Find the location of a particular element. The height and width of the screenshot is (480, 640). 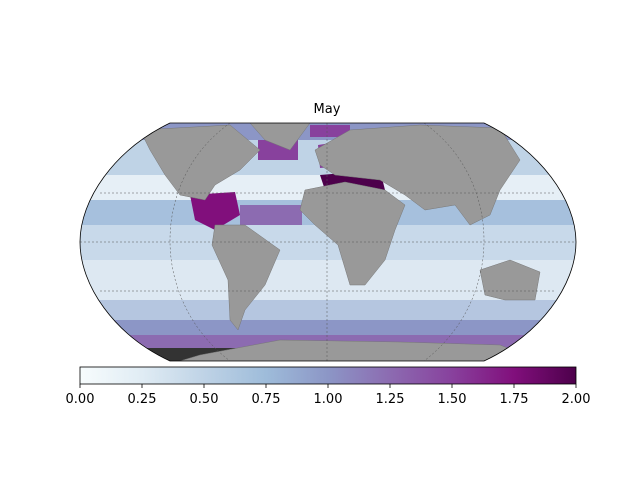

colorbar-tick-label: 0.00 is located at coordinates (80, 399).